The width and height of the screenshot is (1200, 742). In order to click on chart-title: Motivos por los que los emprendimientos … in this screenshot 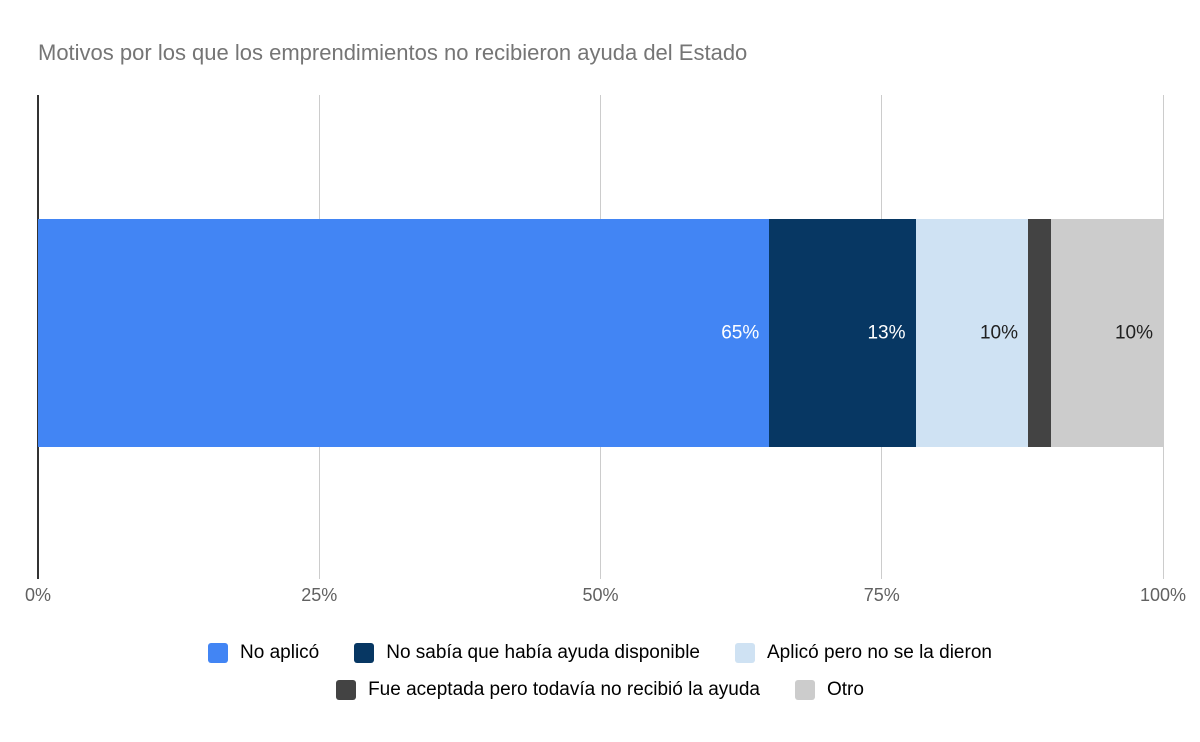, I will do `click(393, 52)`.